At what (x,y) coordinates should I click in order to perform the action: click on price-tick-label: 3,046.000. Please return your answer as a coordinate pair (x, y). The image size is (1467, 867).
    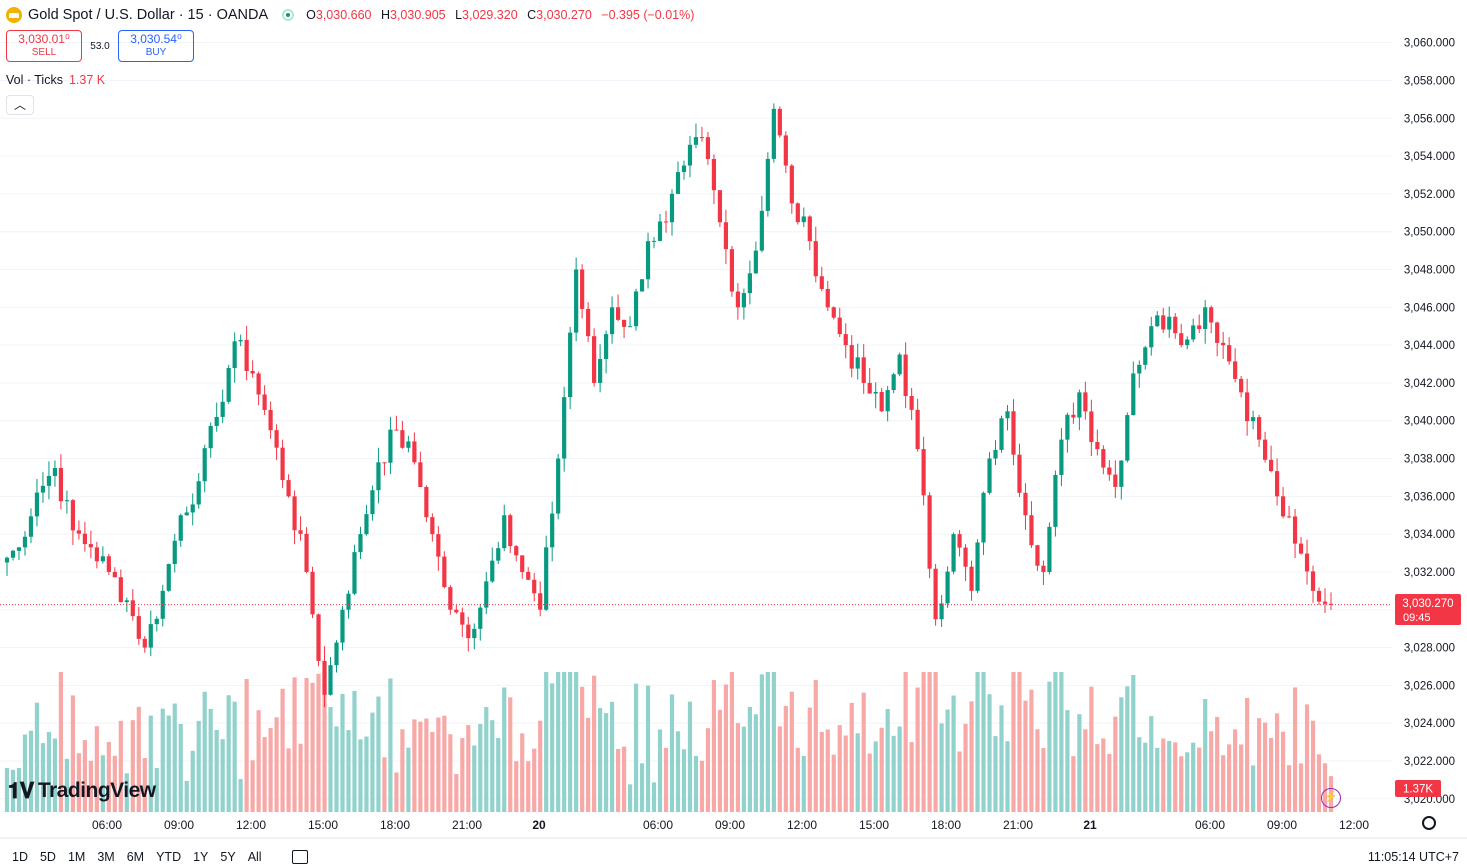
    Looking at the image, I should click on (1429, 308).